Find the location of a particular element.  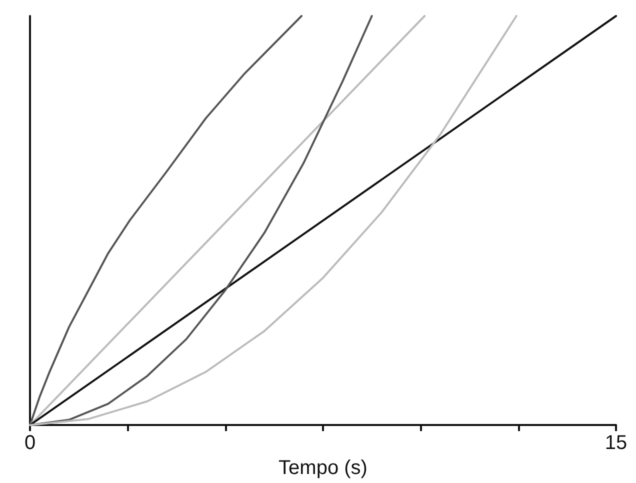

x-tick-label: 15 is located at coordinates (616, 443).